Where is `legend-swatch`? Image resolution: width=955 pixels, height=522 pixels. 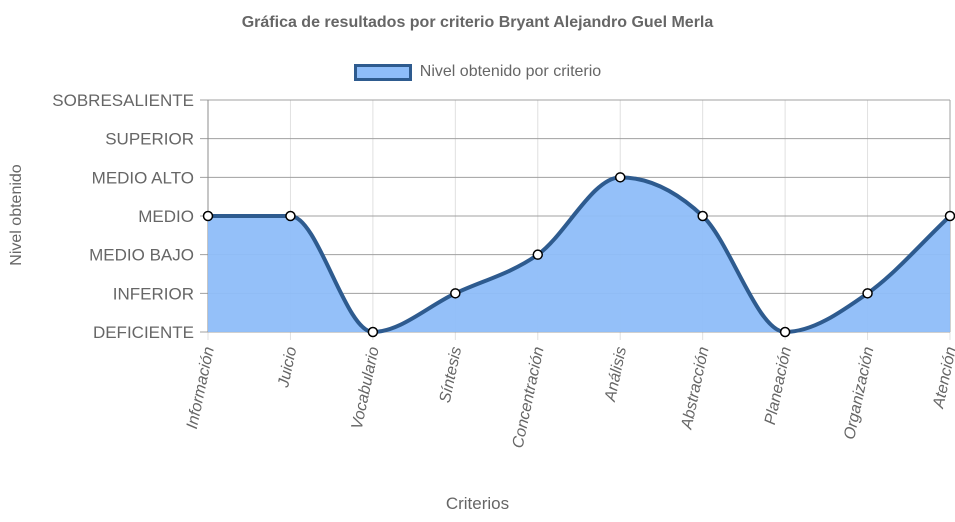 legend-swatch is located at coordinates (382, 72).